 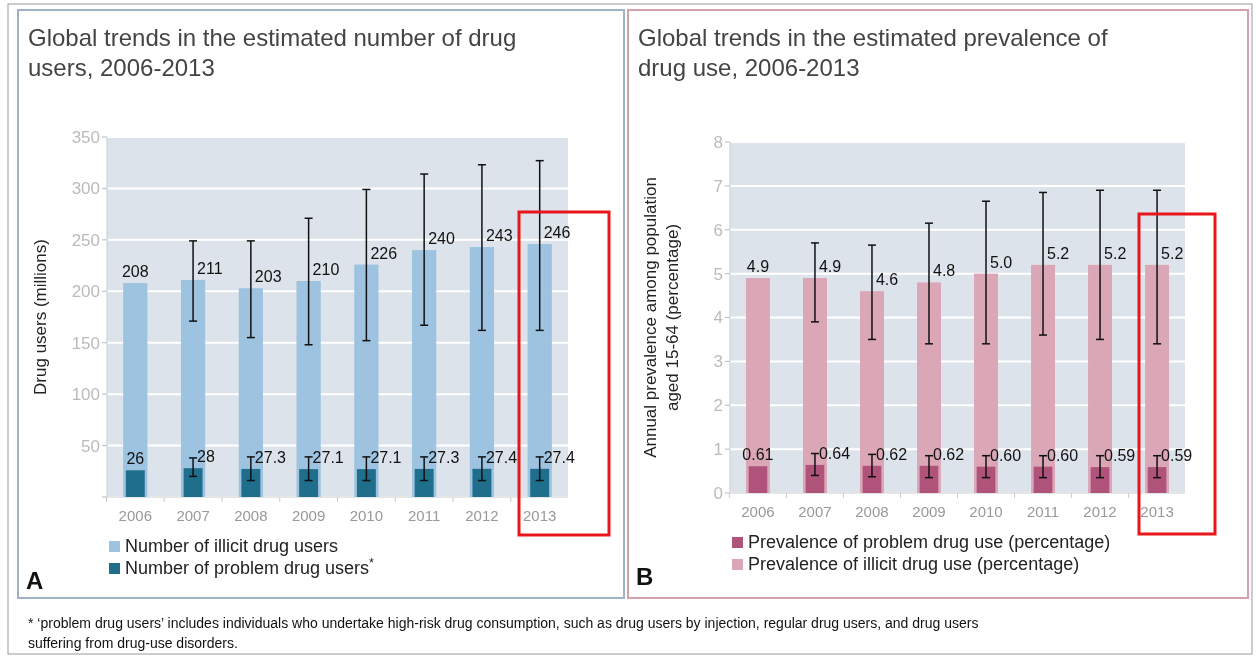 What do you see at coordinates (326, 269) in the screenshot?
I see `data-label: 210` at bounding box center [326, 269].